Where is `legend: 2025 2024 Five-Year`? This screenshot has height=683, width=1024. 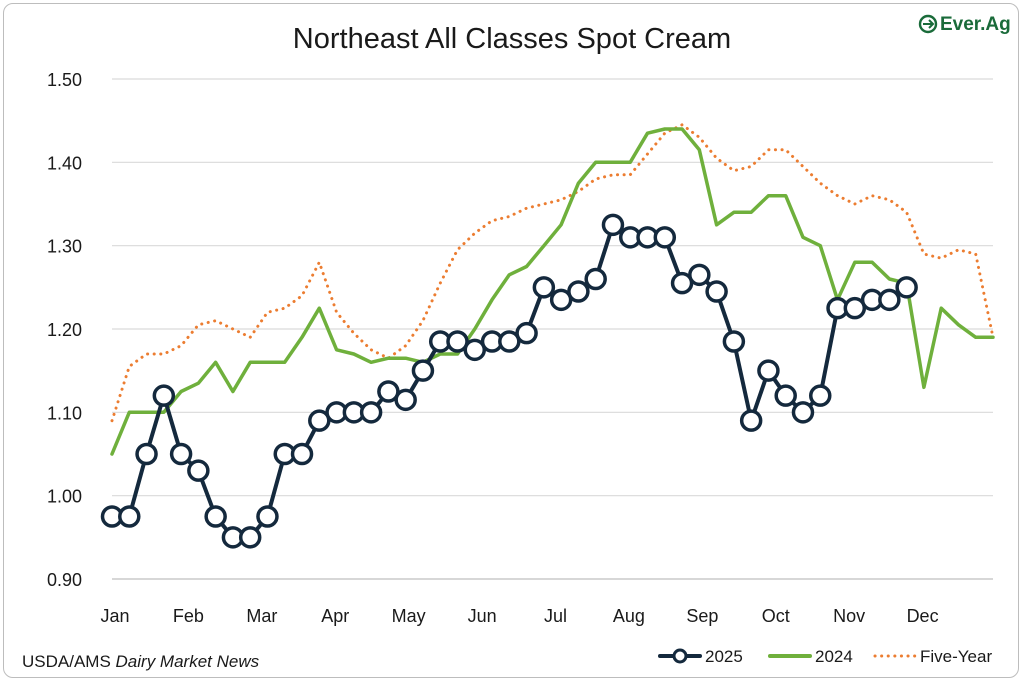
legend: 2025 2024 Five-Year is located at coordinates (825, 656).